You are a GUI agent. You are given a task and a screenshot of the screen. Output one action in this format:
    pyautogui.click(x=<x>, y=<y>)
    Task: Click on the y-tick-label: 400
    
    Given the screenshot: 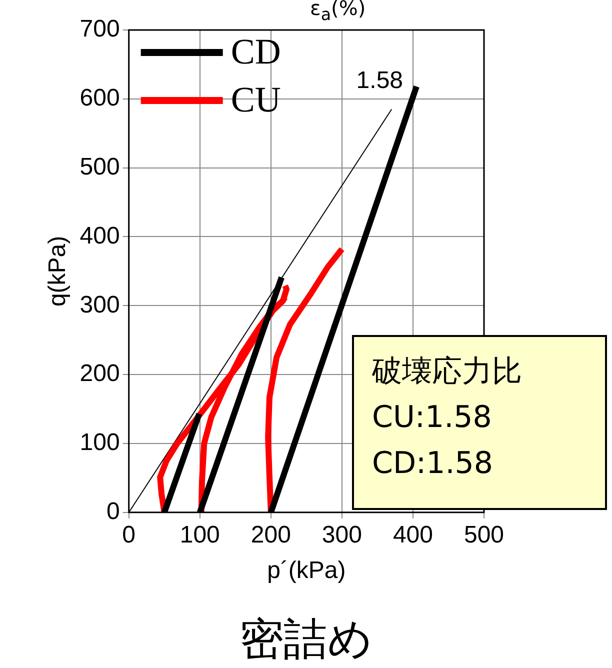 What is the action you would take?
    pyautogui.click(x=100, y=236)
    